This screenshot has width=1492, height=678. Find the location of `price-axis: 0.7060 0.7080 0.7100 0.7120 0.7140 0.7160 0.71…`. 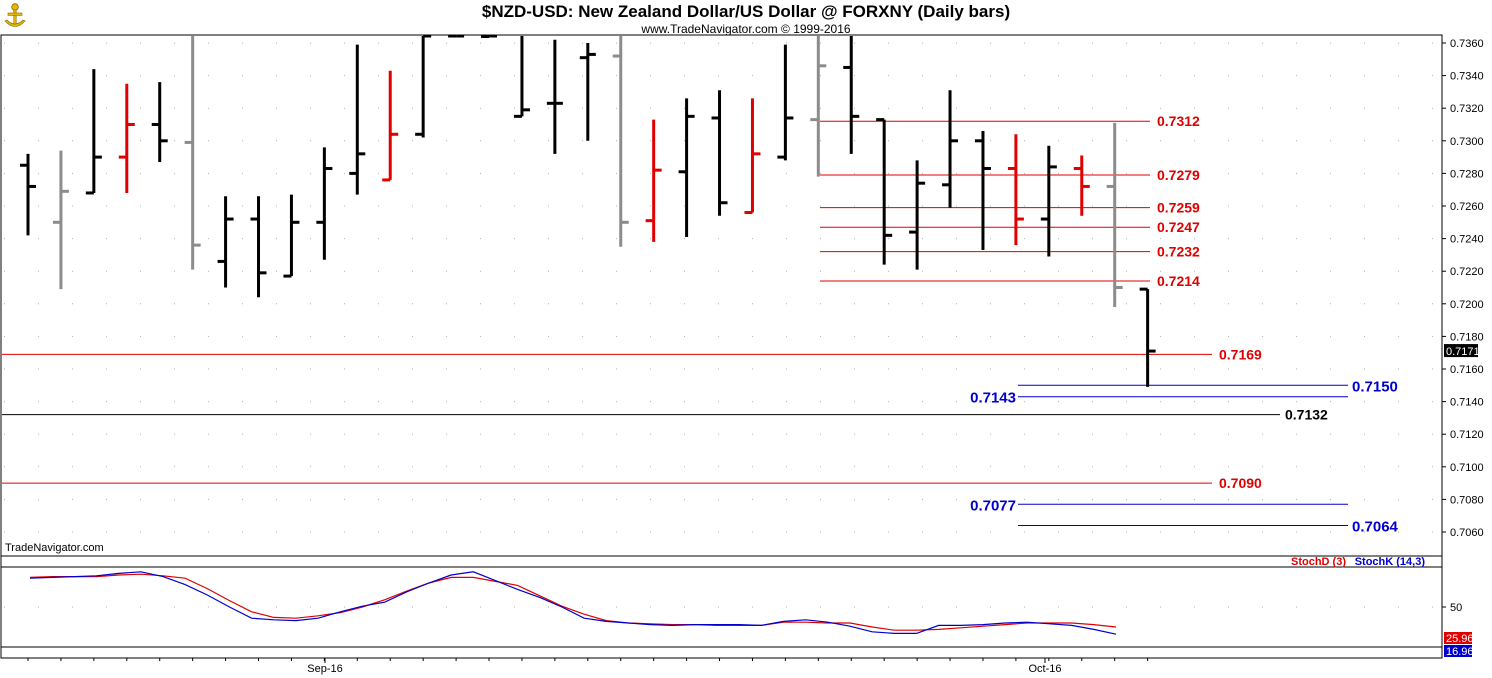

price-axis: 0.7060 0.7080 0.7100 0.7120 0.7140 0.7160 0.71… is located at coordinates (1463, 288).